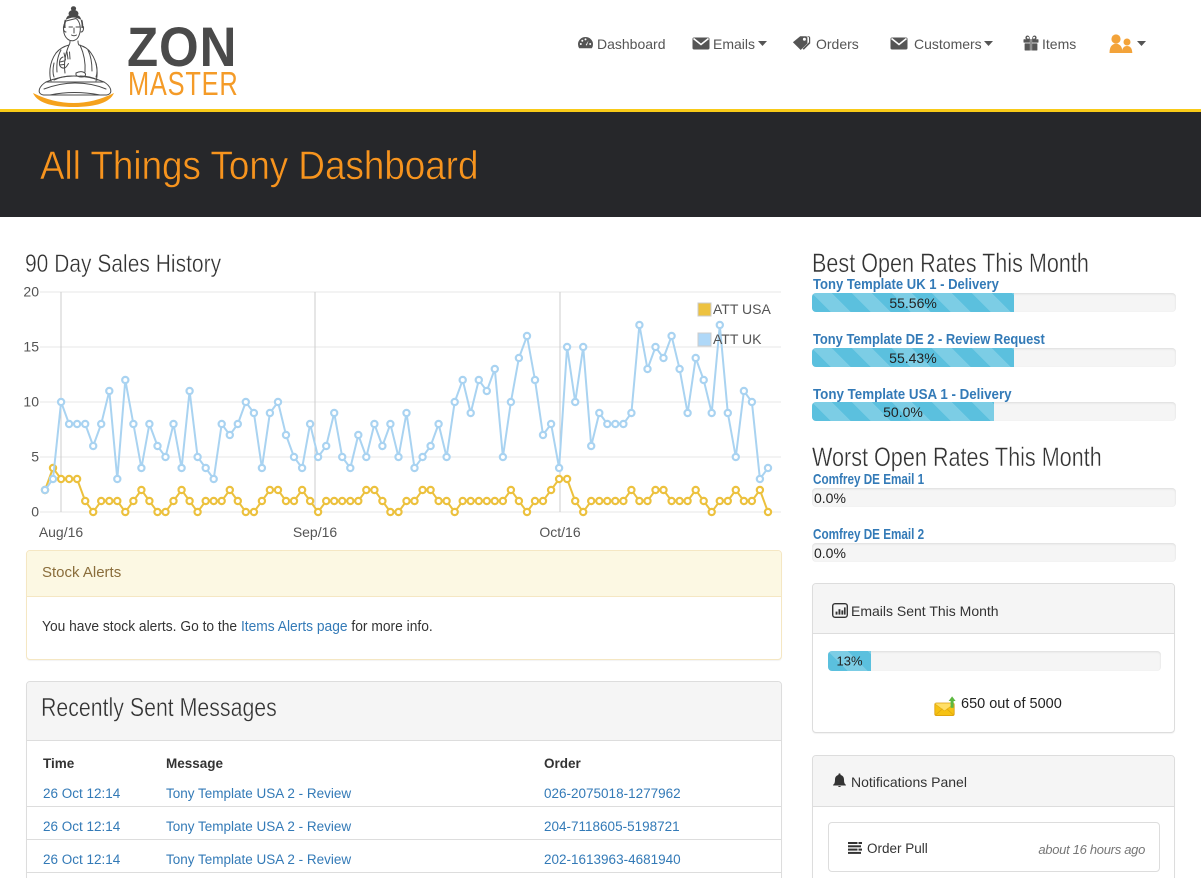 This screenshot has width=1201, height=878. Describe the element at coordinates (31, 347) in the screenshot. I see `svg-text: 15` at that location.